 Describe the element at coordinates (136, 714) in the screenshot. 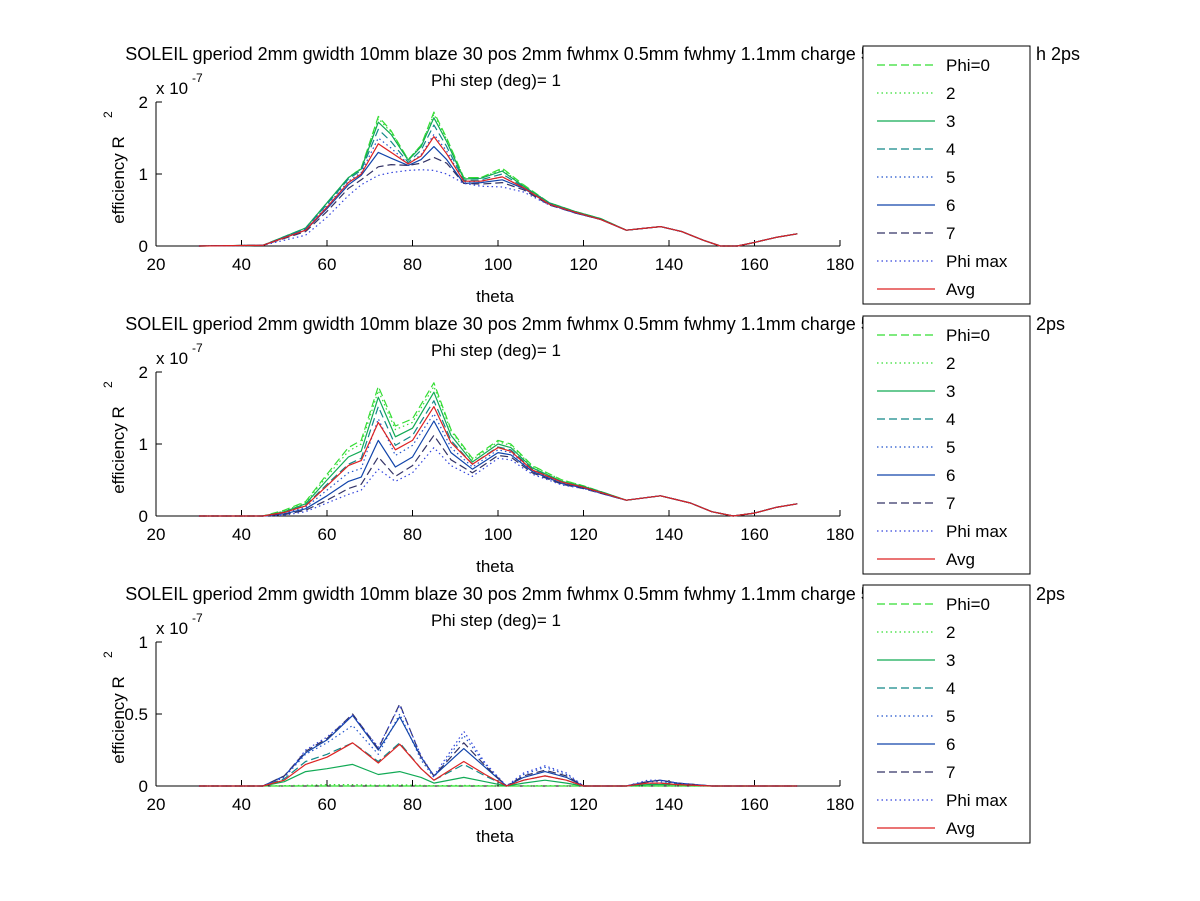

I see `y-tick-label: 0.5` at that location.